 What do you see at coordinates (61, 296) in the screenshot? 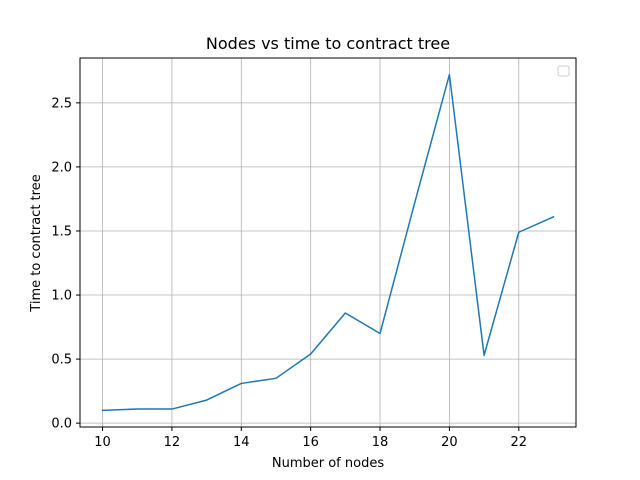
I see `y-tick-label: 1.0` at bounding box center [61, 296].